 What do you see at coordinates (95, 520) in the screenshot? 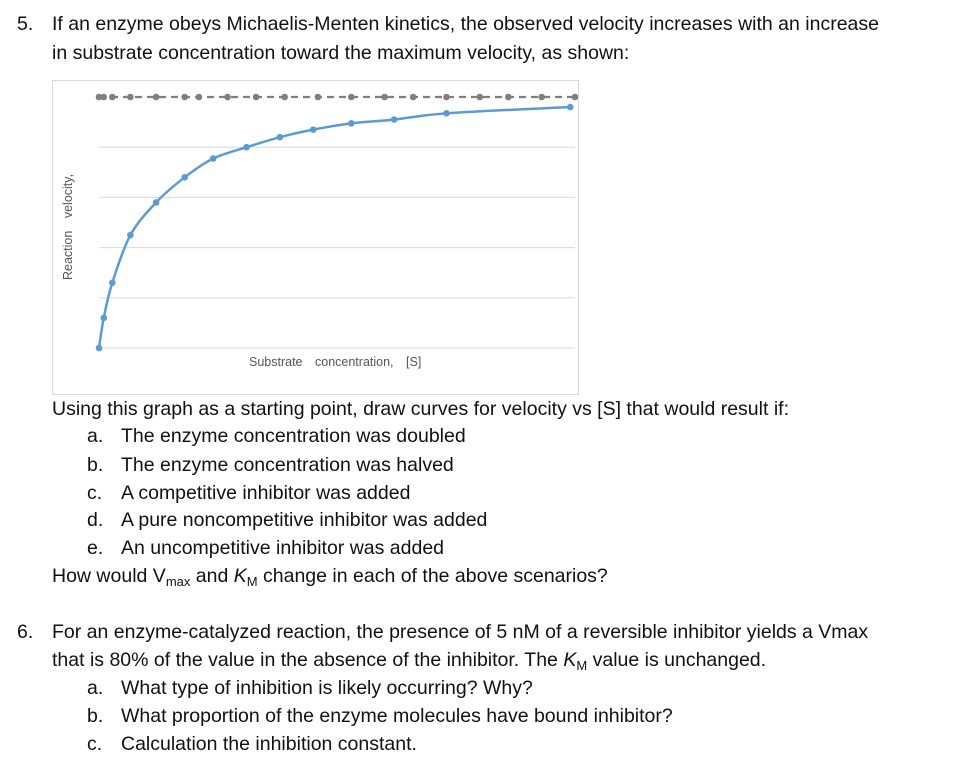
I see `q5-item-marker: d.` at bounding box center [95, 520].